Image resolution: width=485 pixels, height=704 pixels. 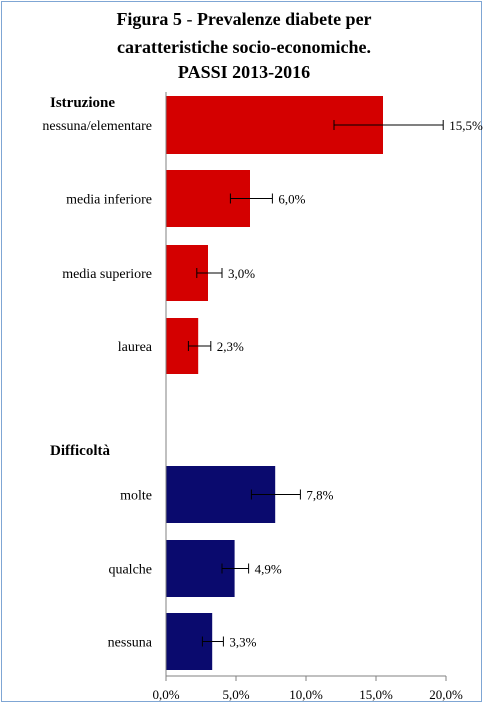 What do you see at coordinates (268, 569) in the screenshot?
I see `value-label: 4,9%` at bounding box center [268, 569].